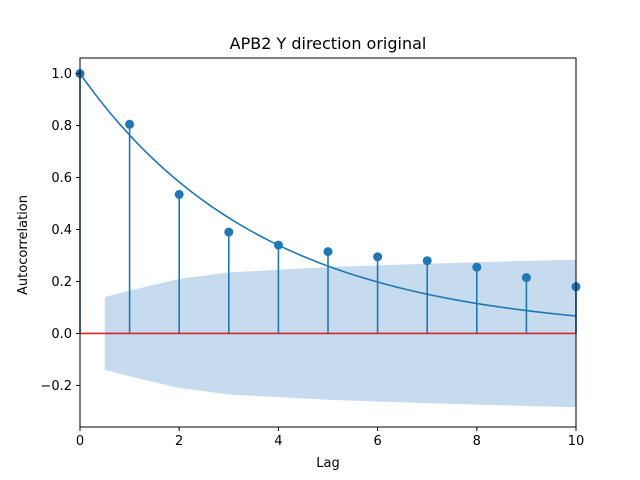 This screenshot has height=480, width=640. Describe the element at coordinates (477, 441) in the screenshot. I see `x-tick-label: 8` at that location.